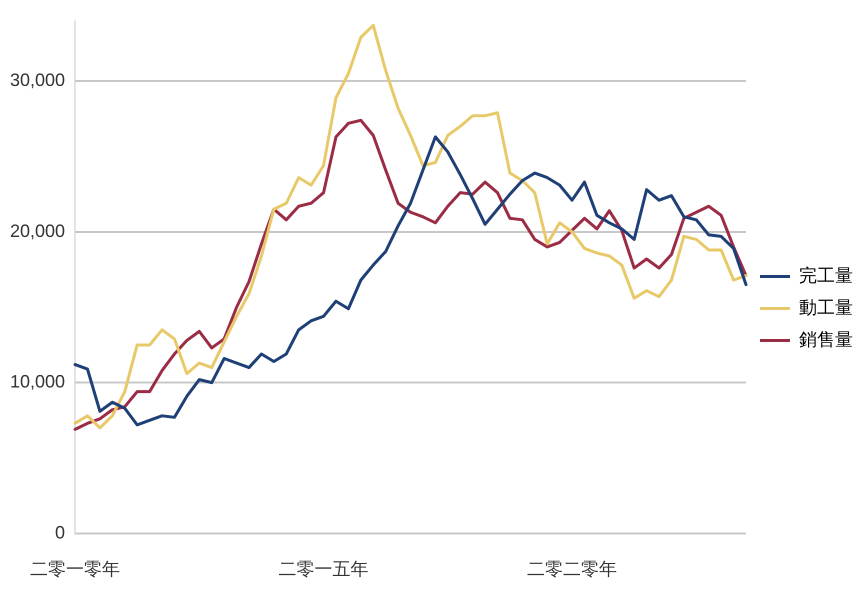 The height and width of the screenshot is (607, 867). I want to click on y-tick-label: 30,000, so click(38, 80).